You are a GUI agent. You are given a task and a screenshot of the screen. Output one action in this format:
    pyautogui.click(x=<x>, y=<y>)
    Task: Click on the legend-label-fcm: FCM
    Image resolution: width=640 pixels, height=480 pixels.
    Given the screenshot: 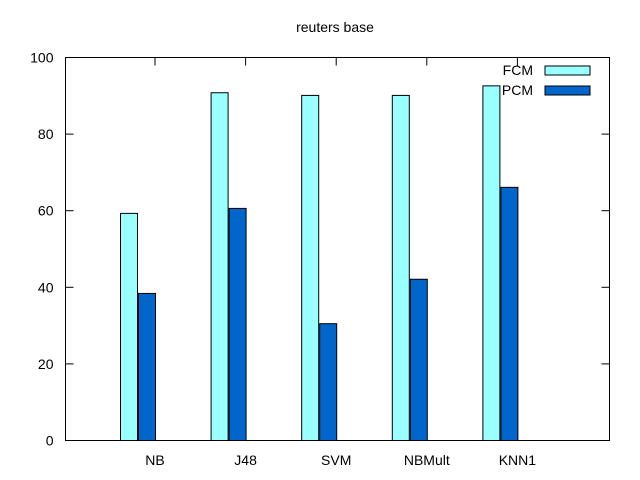 What is the action you would take?
    pyautogui.click(x=518, y=70)
    